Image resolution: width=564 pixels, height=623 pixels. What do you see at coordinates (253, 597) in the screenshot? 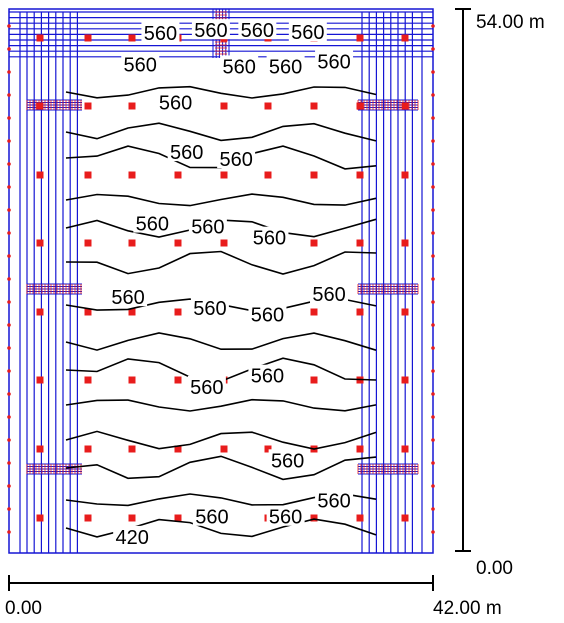
I see `horizontal-scale-bar: 0.00 42.00 m` at bounding box center [253, 597].